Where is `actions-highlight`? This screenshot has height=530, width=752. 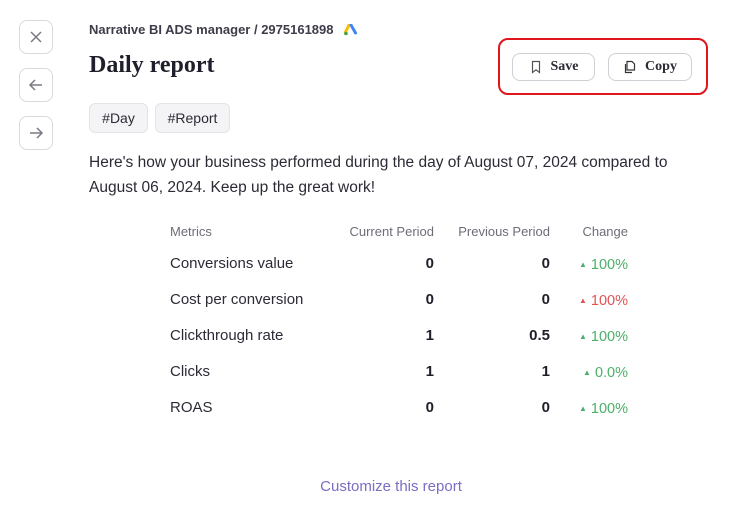 actions-highlight is located at coordinates (603, 66).